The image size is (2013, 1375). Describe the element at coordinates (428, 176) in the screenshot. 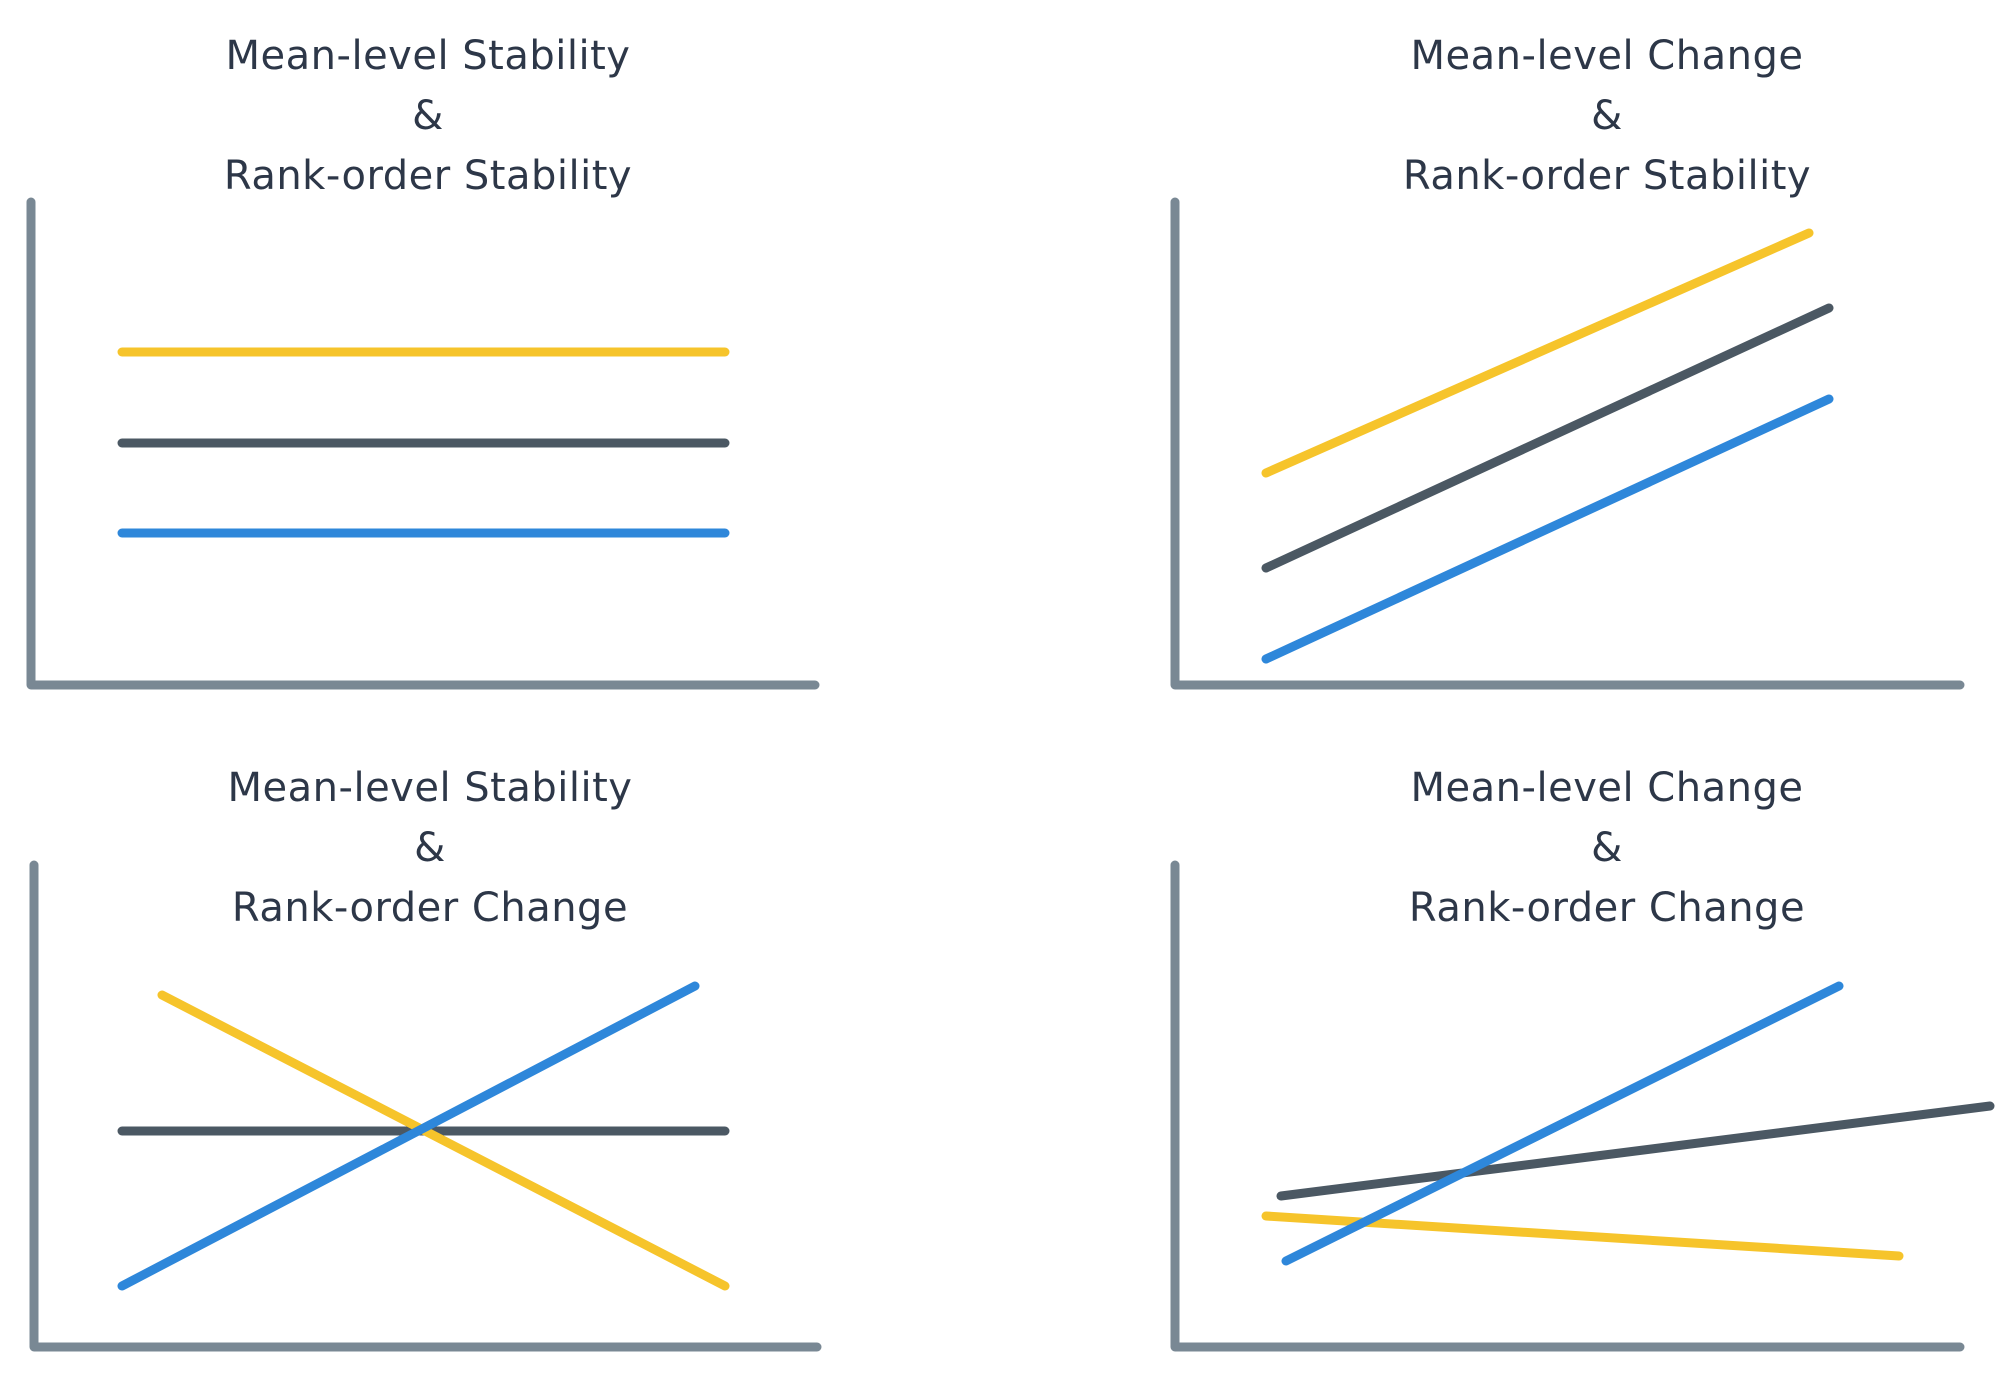

I see `panel-1-title-line2: Rank-order Stability` at that location.